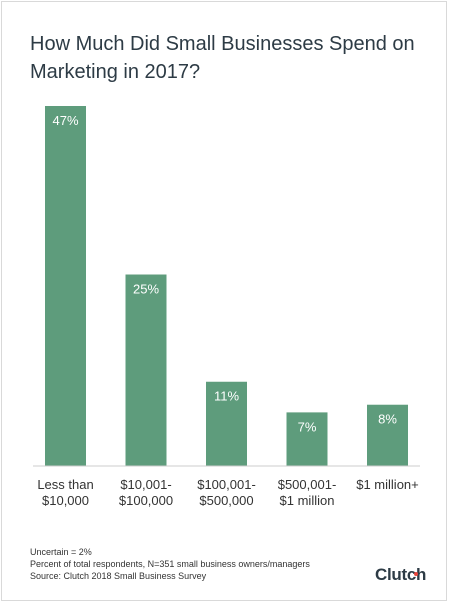  What do you see at coordinates (146, 289) in the screenshot?
I see `data-label-1: 25%` at bounding box center [146, 289].